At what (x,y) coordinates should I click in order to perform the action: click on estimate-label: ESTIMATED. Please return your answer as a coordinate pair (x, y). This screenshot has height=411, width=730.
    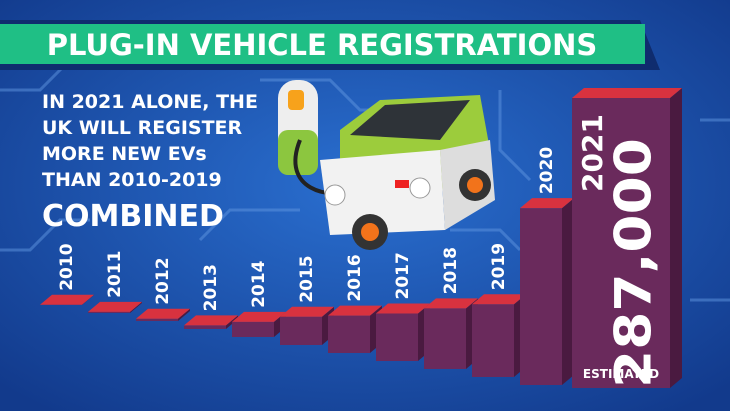
    Looking at the image, I should click on (621, 374).